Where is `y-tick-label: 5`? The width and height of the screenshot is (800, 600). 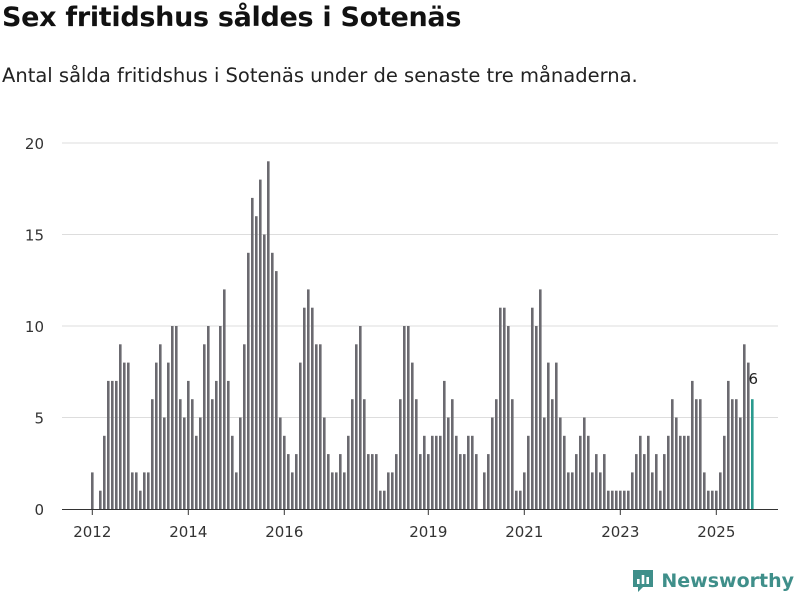 y-tick-label: 5 is located at coordinates (39, 419).